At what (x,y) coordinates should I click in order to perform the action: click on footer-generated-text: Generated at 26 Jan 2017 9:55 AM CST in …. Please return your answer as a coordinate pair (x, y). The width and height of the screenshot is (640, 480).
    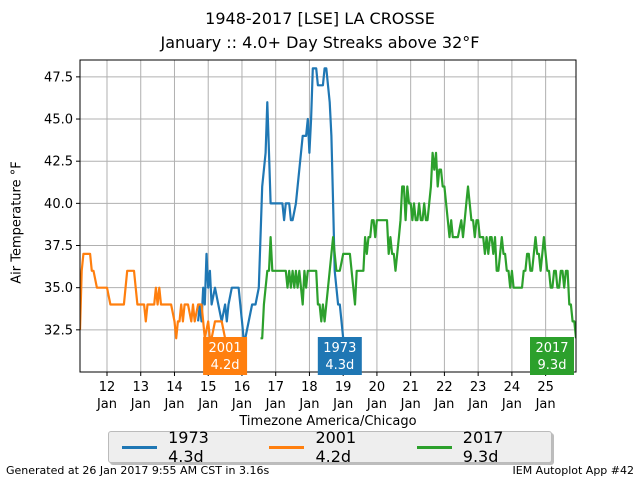
    Looking at the image, I should click on (138, 470).